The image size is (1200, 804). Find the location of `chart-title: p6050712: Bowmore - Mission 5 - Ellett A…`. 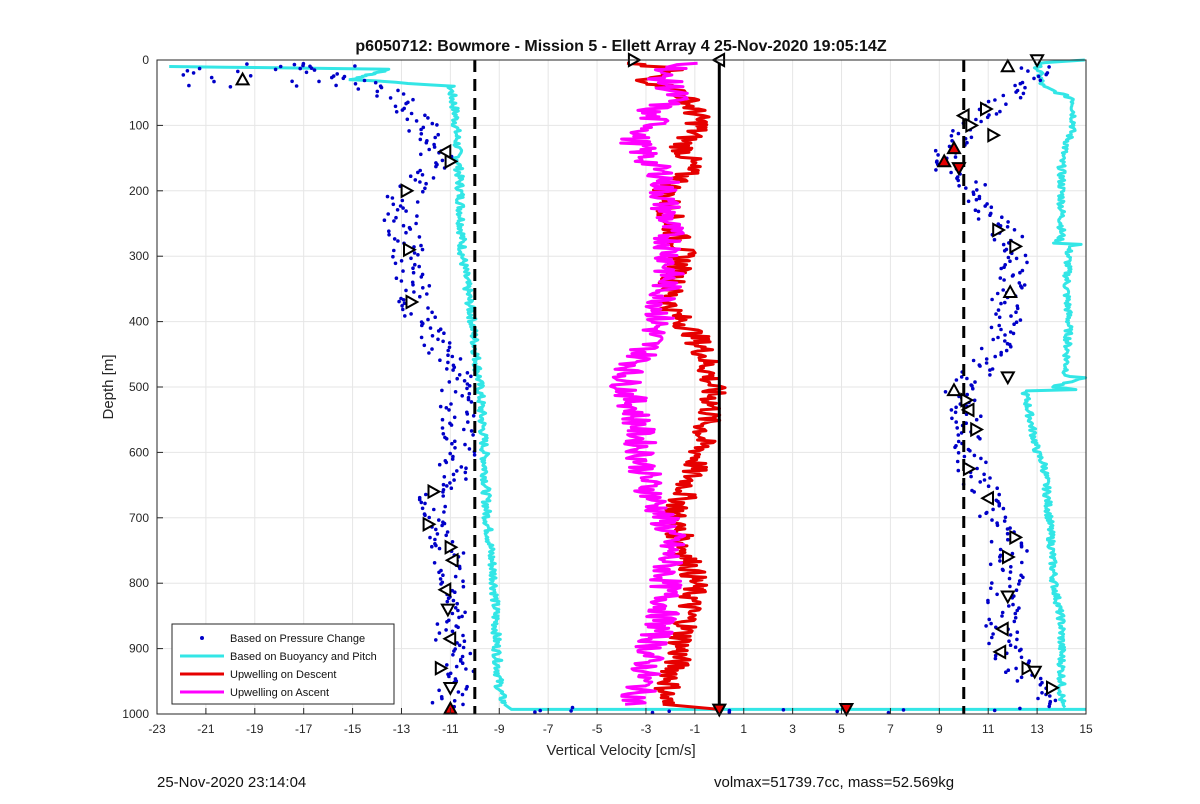

chart-title: p6050712: Bowmore - Mission 5 - Ellett A… is located at coordinates (620, 46).